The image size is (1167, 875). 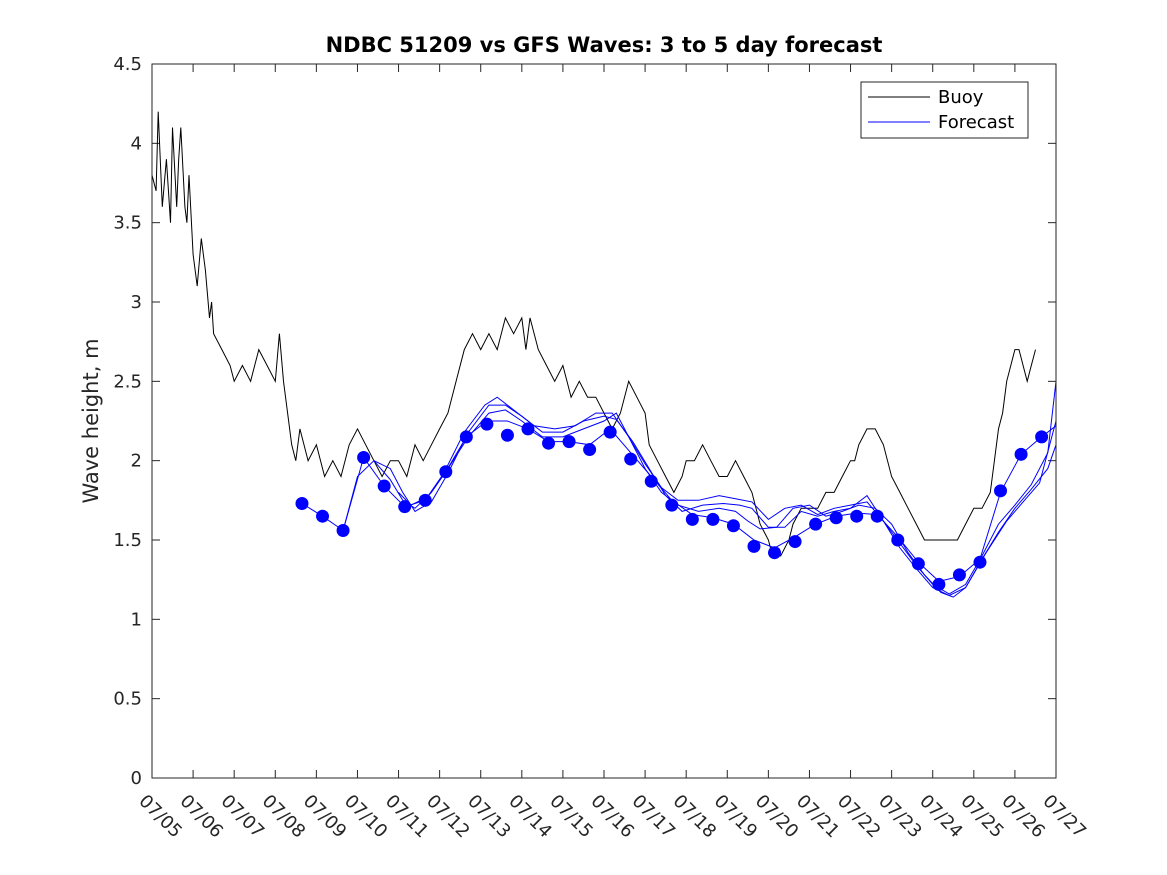 What do you see at coordinates (961, 97) in the screenshot?
I see `legend-buoy-label: Buoy` at bounding box center [961, 97].